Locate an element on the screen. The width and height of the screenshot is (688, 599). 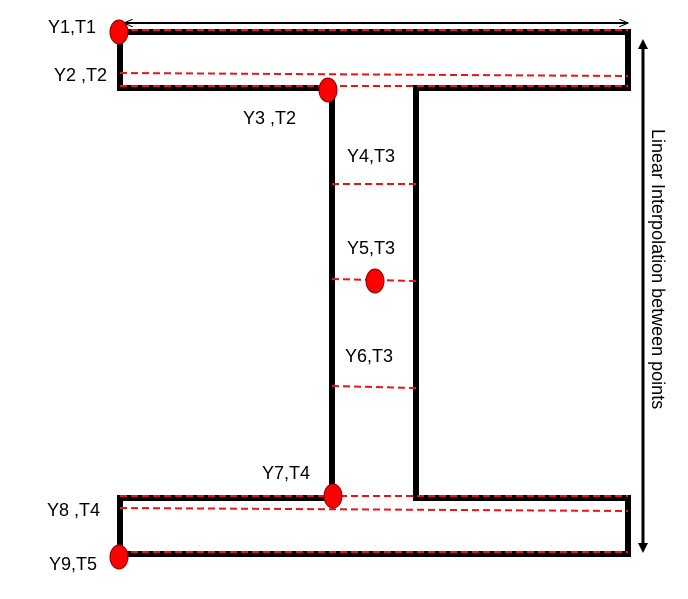
label-y8-t4: Y8 ,T4 is located at coordinates (73, 510).